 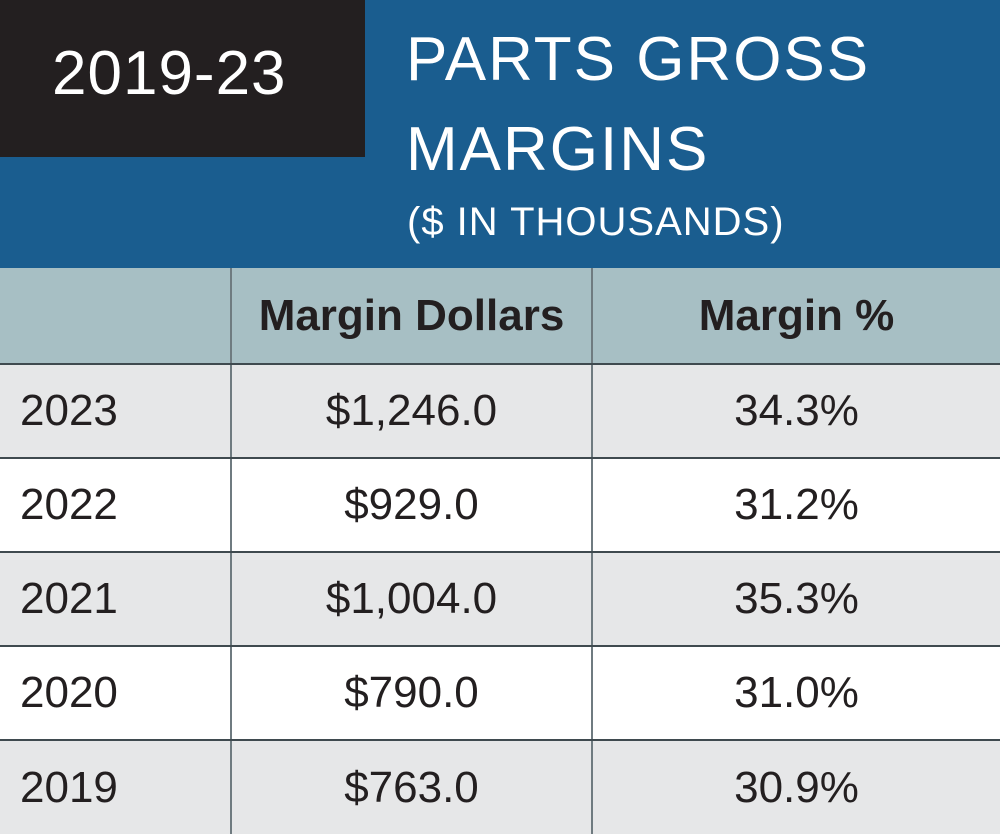 What do you see at coordinates (796, 693) in the screenshot?
I see `margin-percent-cell: 31.0%` at bounding box center [796, 693].